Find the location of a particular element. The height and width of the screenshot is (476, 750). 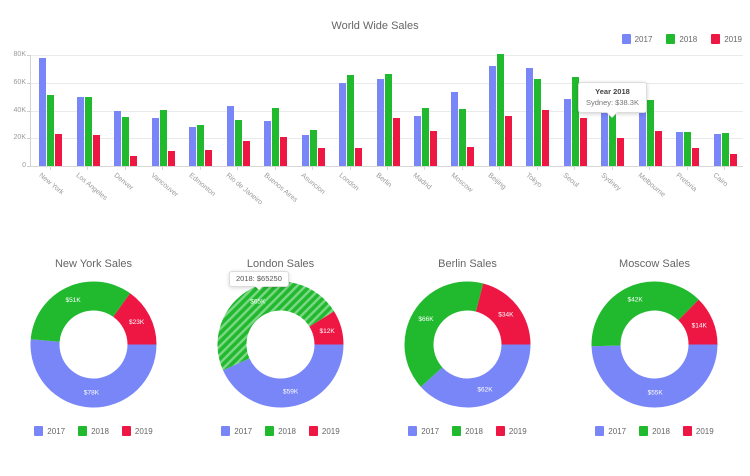

bar-chart-legend: 2017 2018 2019 is located at coordinates (681, 39).